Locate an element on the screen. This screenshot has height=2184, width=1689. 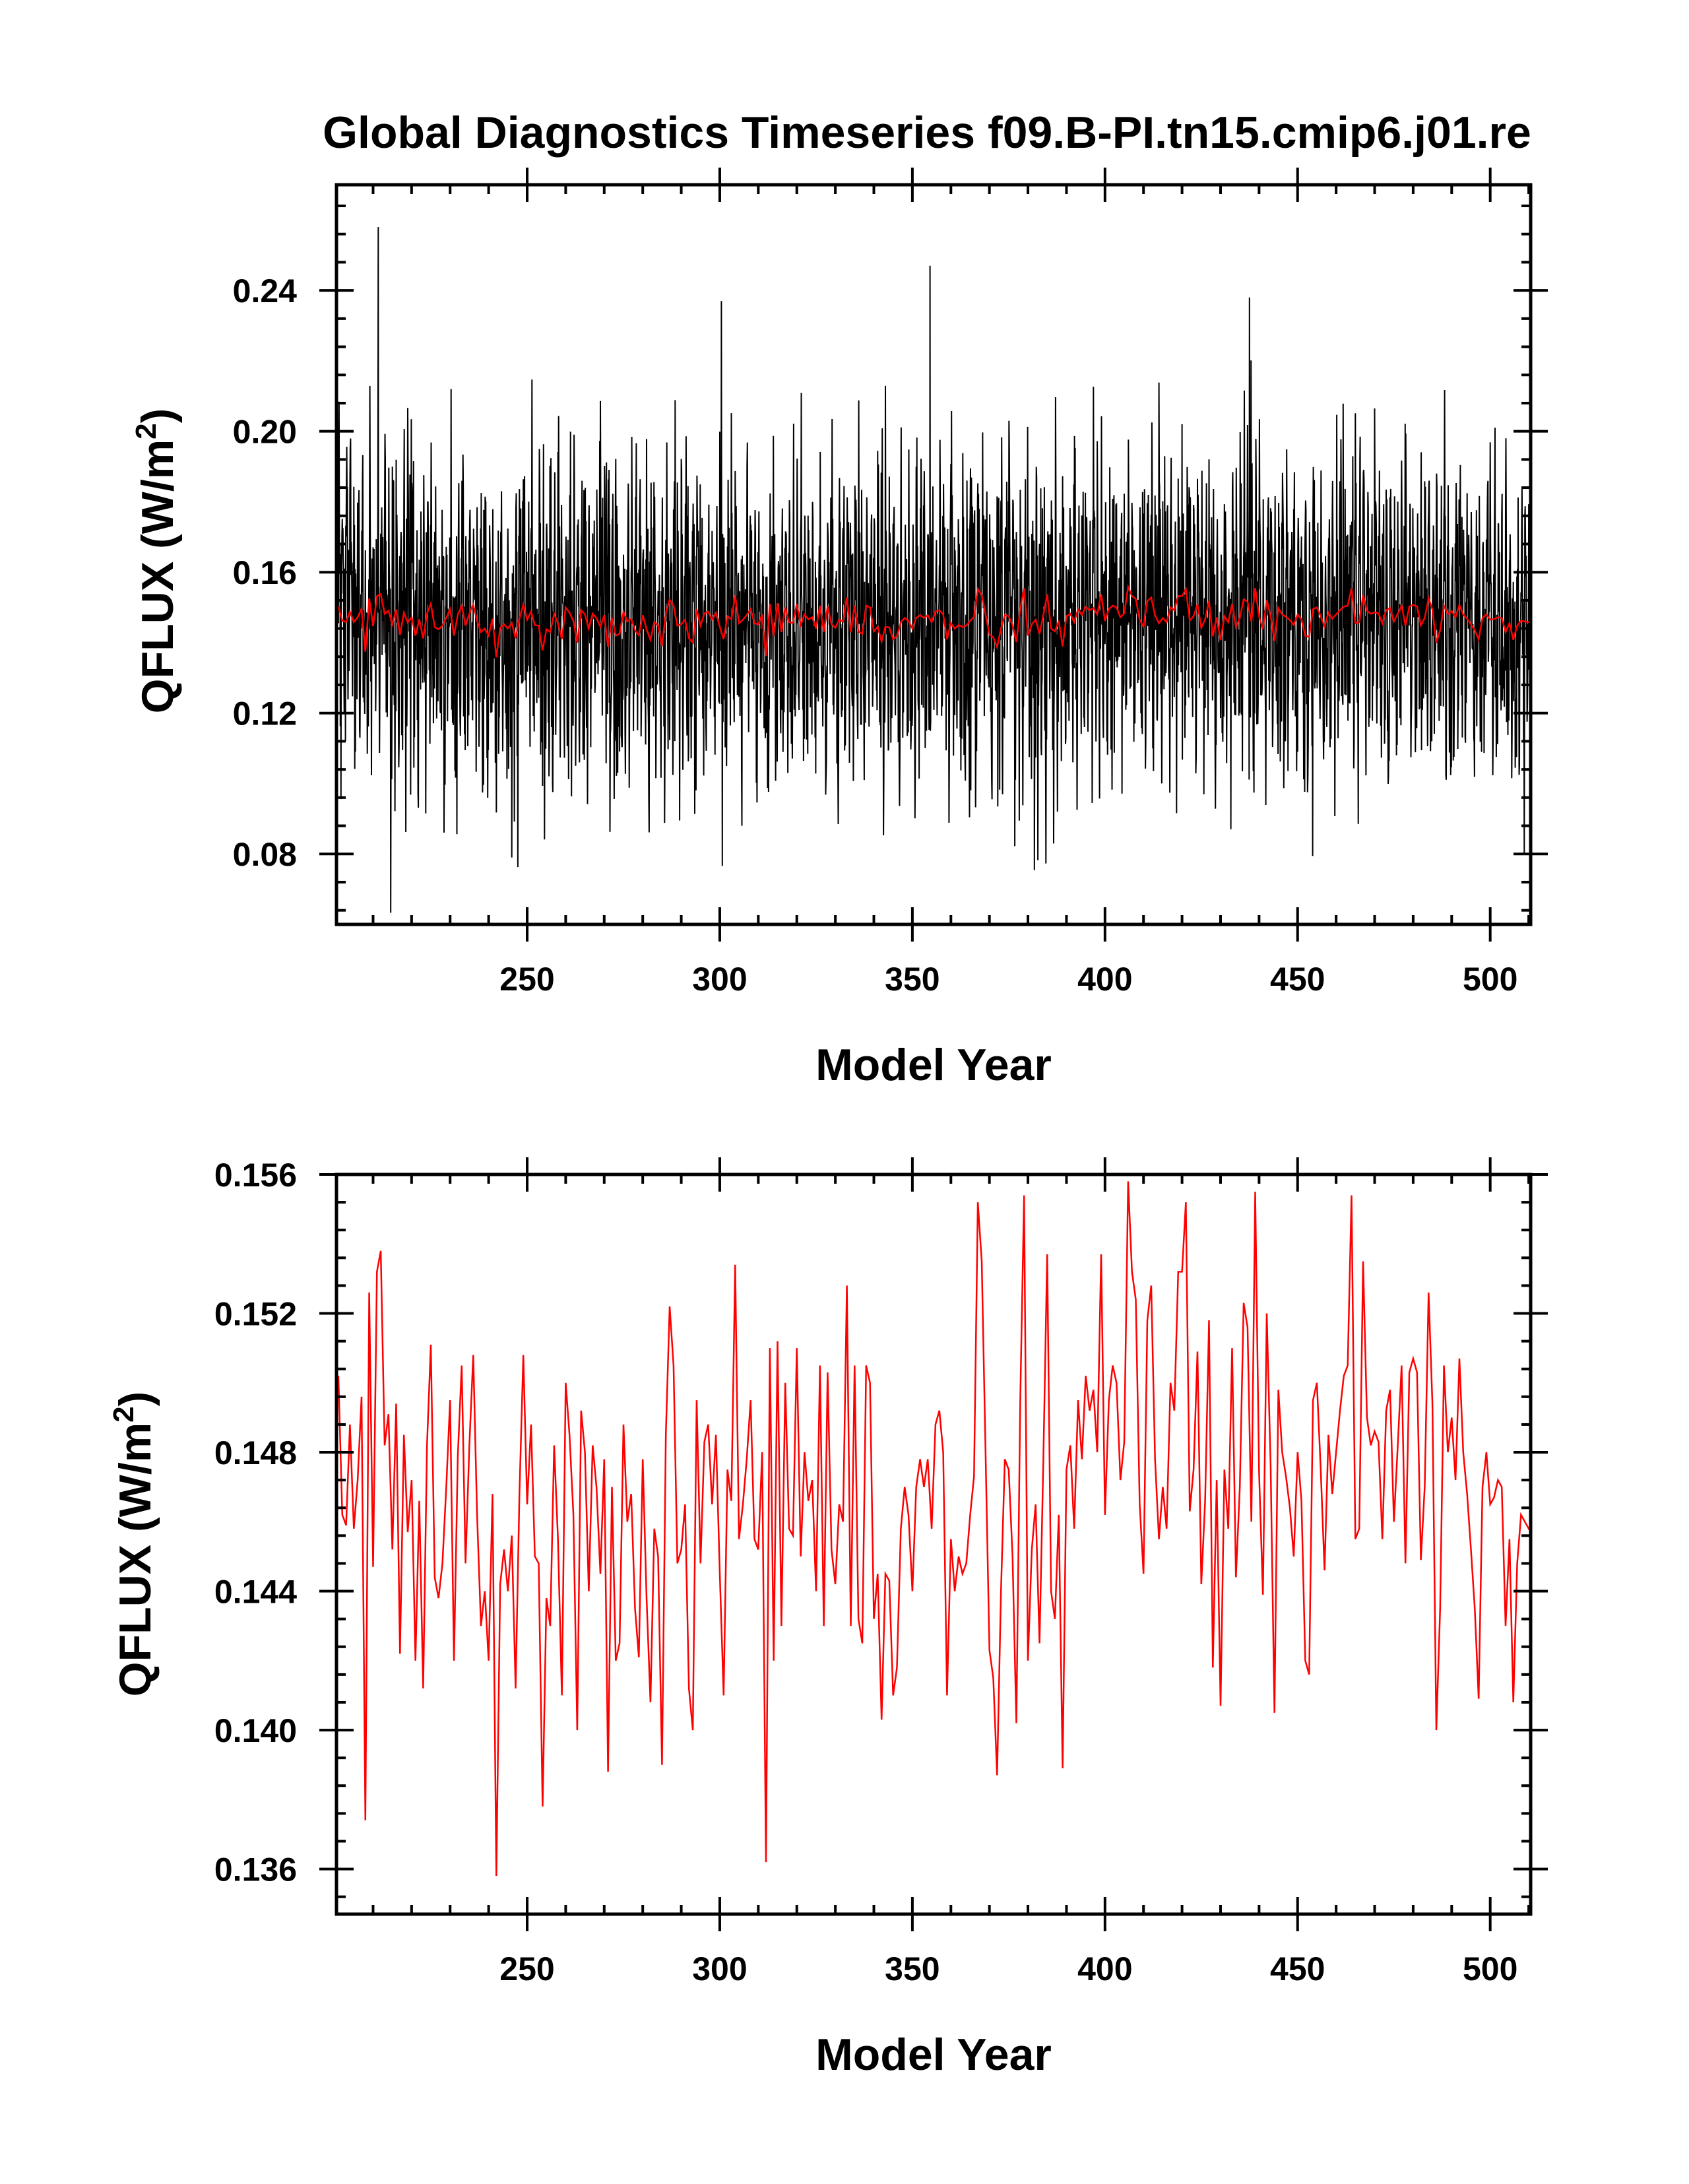
y-tick-label: 0.16 is located at coordinates (265, 572).